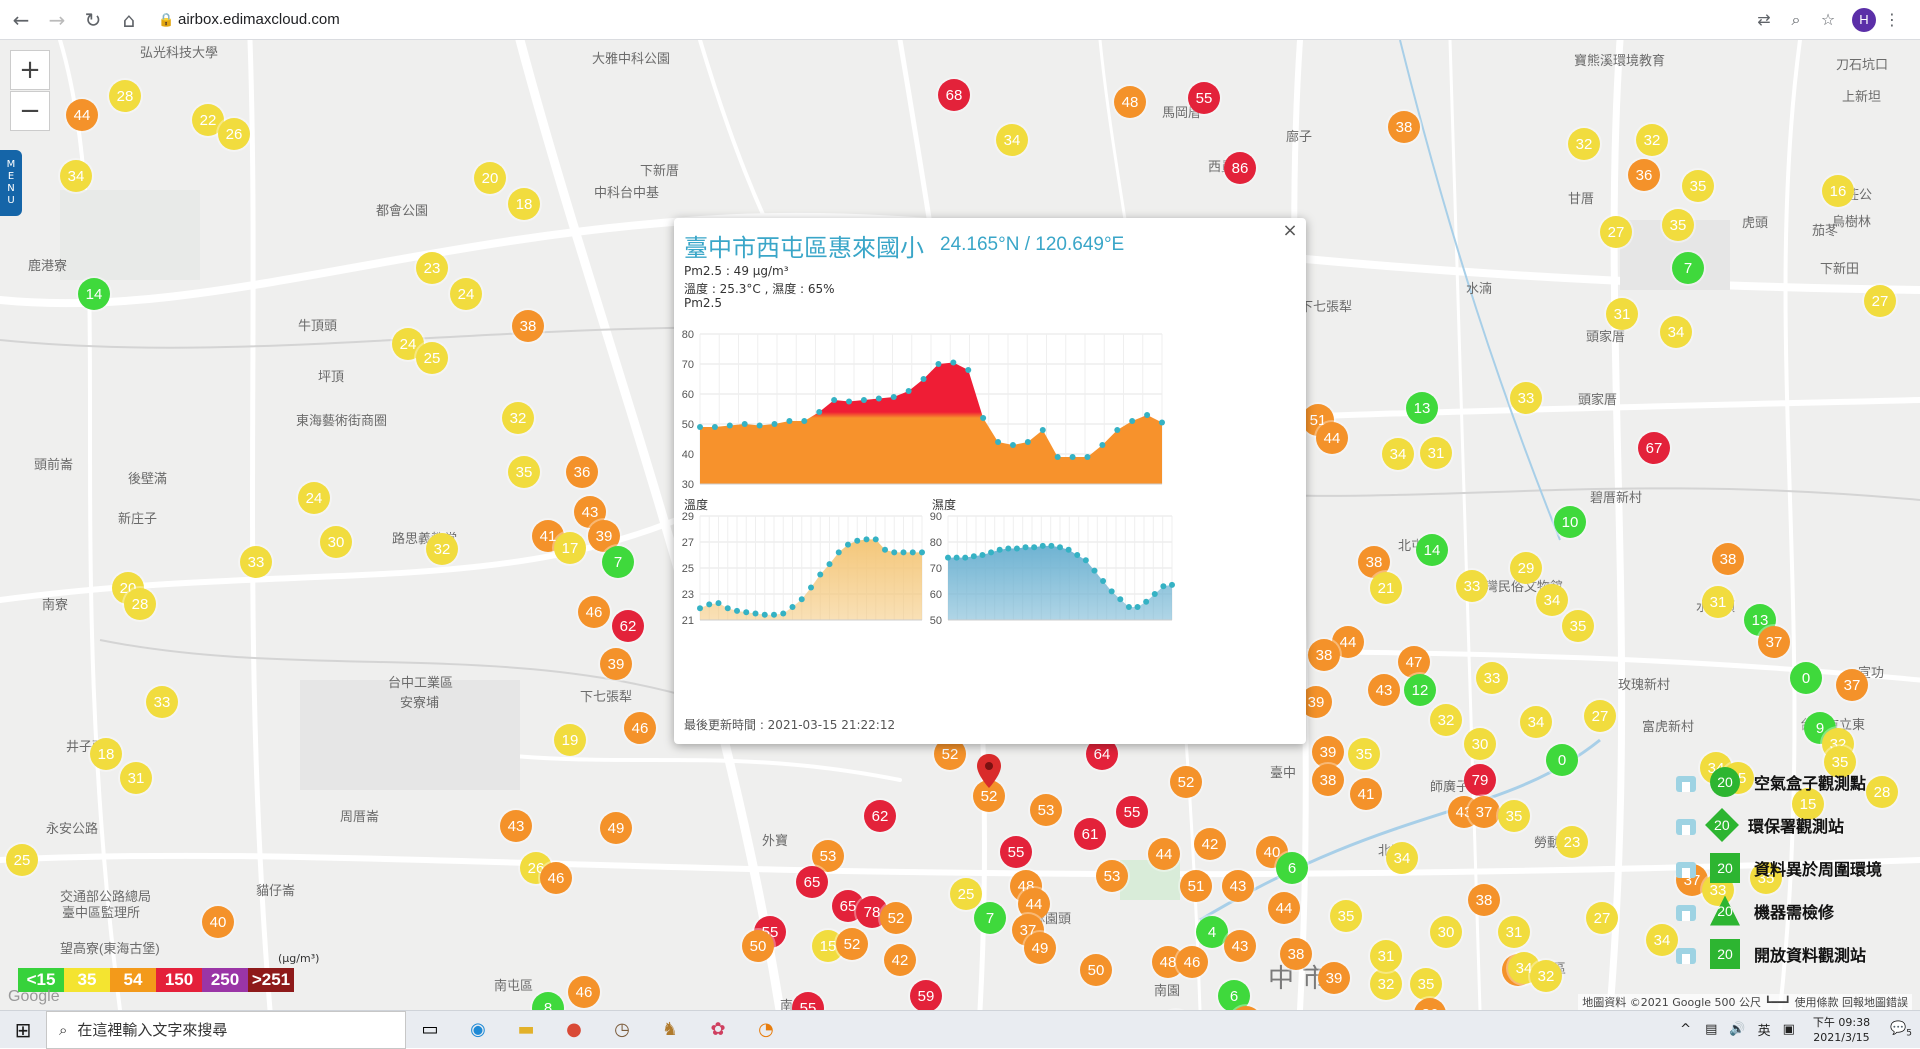  Describe the element at coordinates (989, 771) in the screenshot. I see `selected-location-pin-icon` at that location.